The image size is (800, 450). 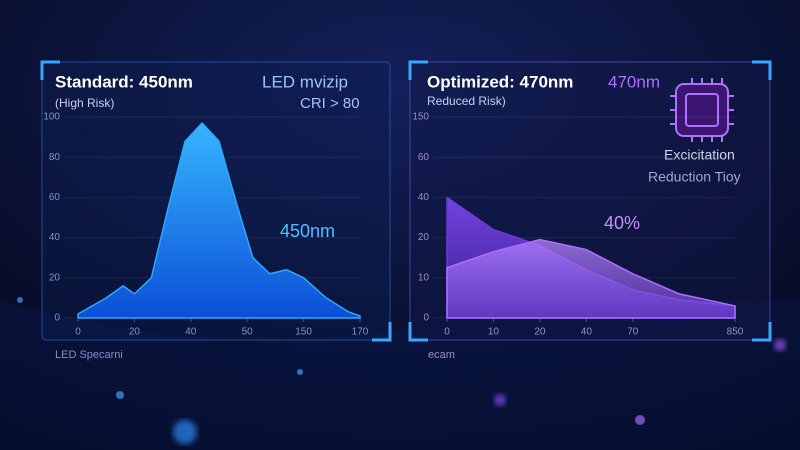 What do you see at coordinates (591, 278) in the screenshot?
I see `area` at bounding box center [591, 278].